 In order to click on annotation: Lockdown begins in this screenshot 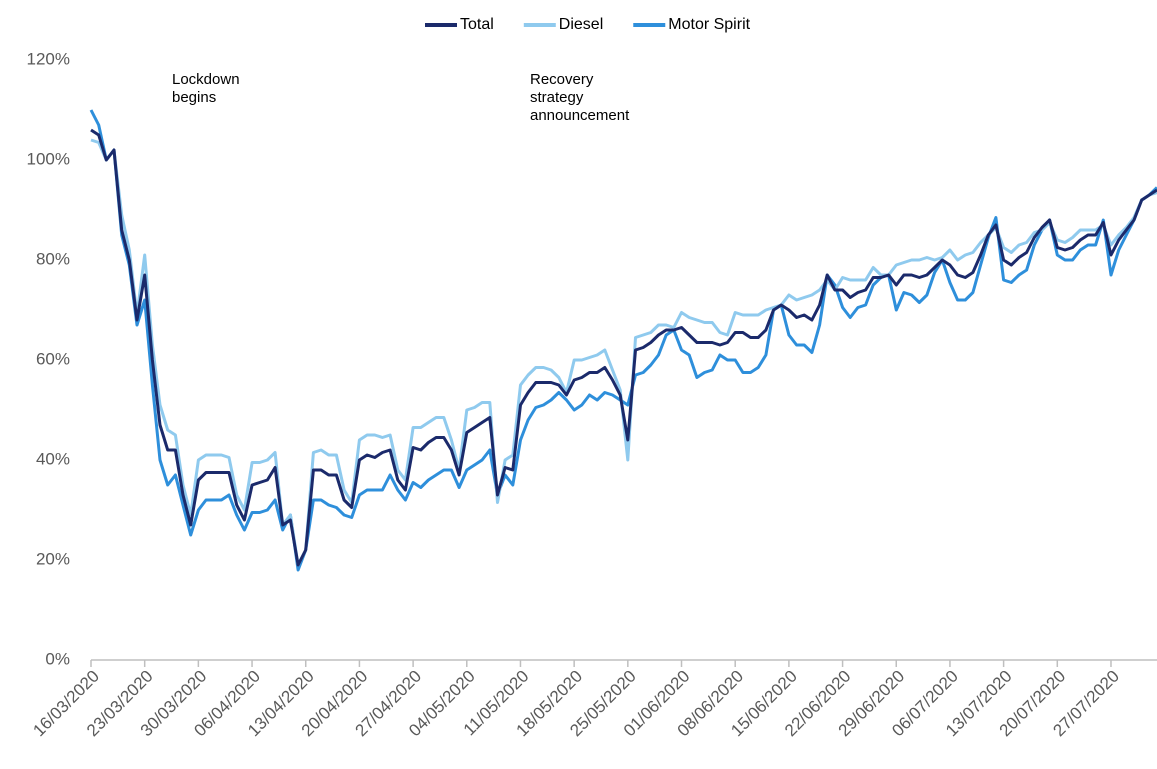, I will do `click(206, 88)`.